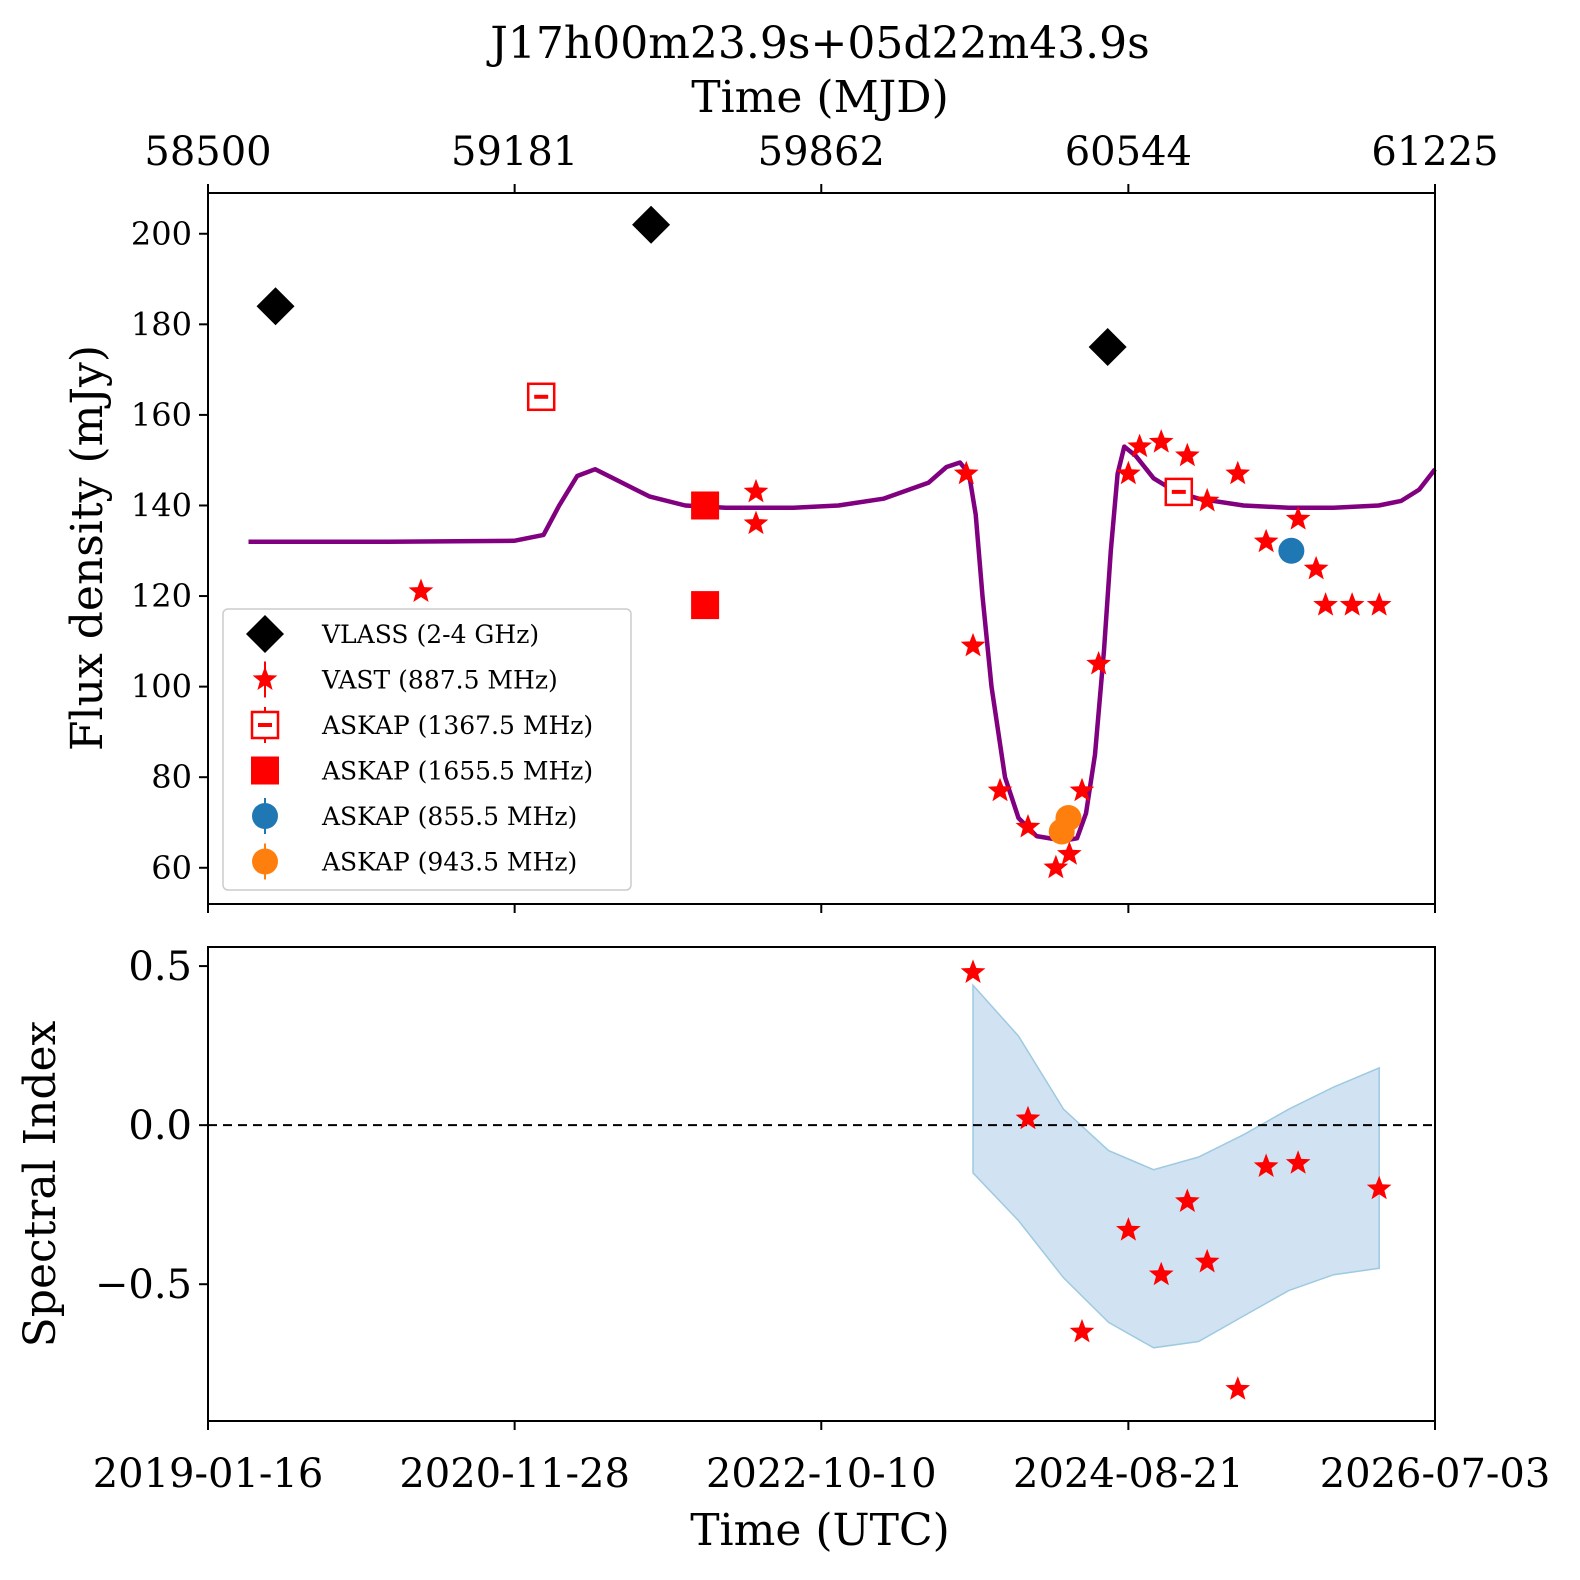  Describe the element at coordinates (161, 415) in the screenshot. I see `flux-y-tick-label: 160` at that location.